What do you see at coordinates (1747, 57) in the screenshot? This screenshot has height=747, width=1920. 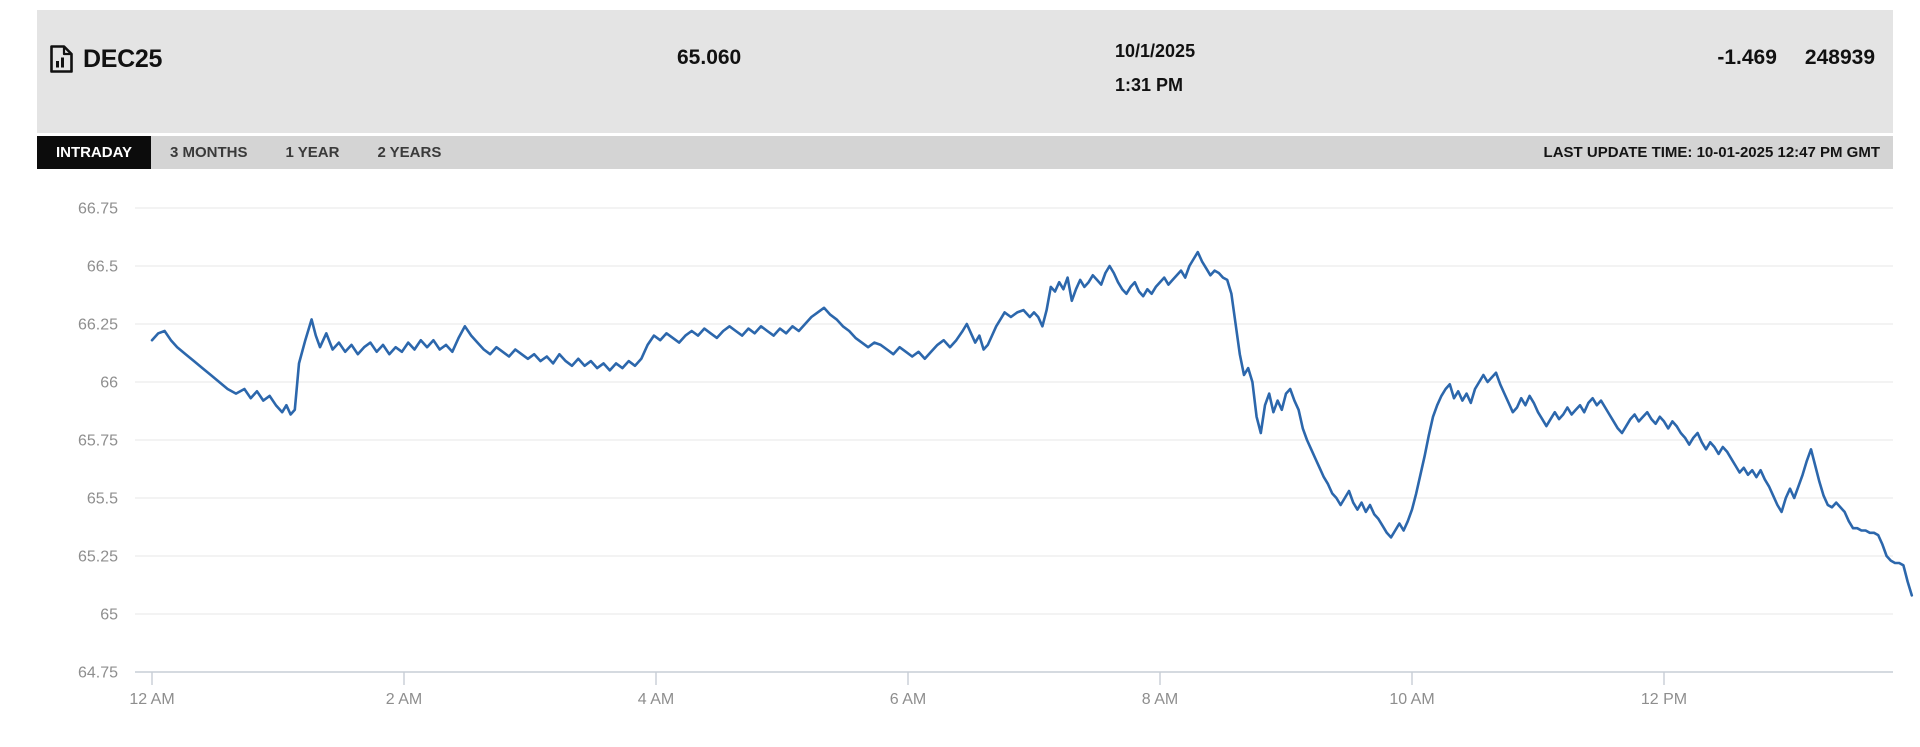 I see `price-change: -1.469` at bounding box center [1747, 57].